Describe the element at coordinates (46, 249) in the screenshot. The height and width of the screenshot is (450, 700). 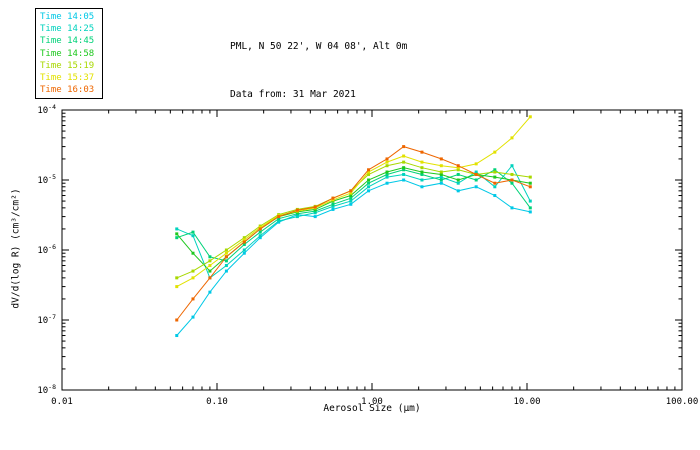
I see `y-tick-label: 10⁻⁶` at that location.